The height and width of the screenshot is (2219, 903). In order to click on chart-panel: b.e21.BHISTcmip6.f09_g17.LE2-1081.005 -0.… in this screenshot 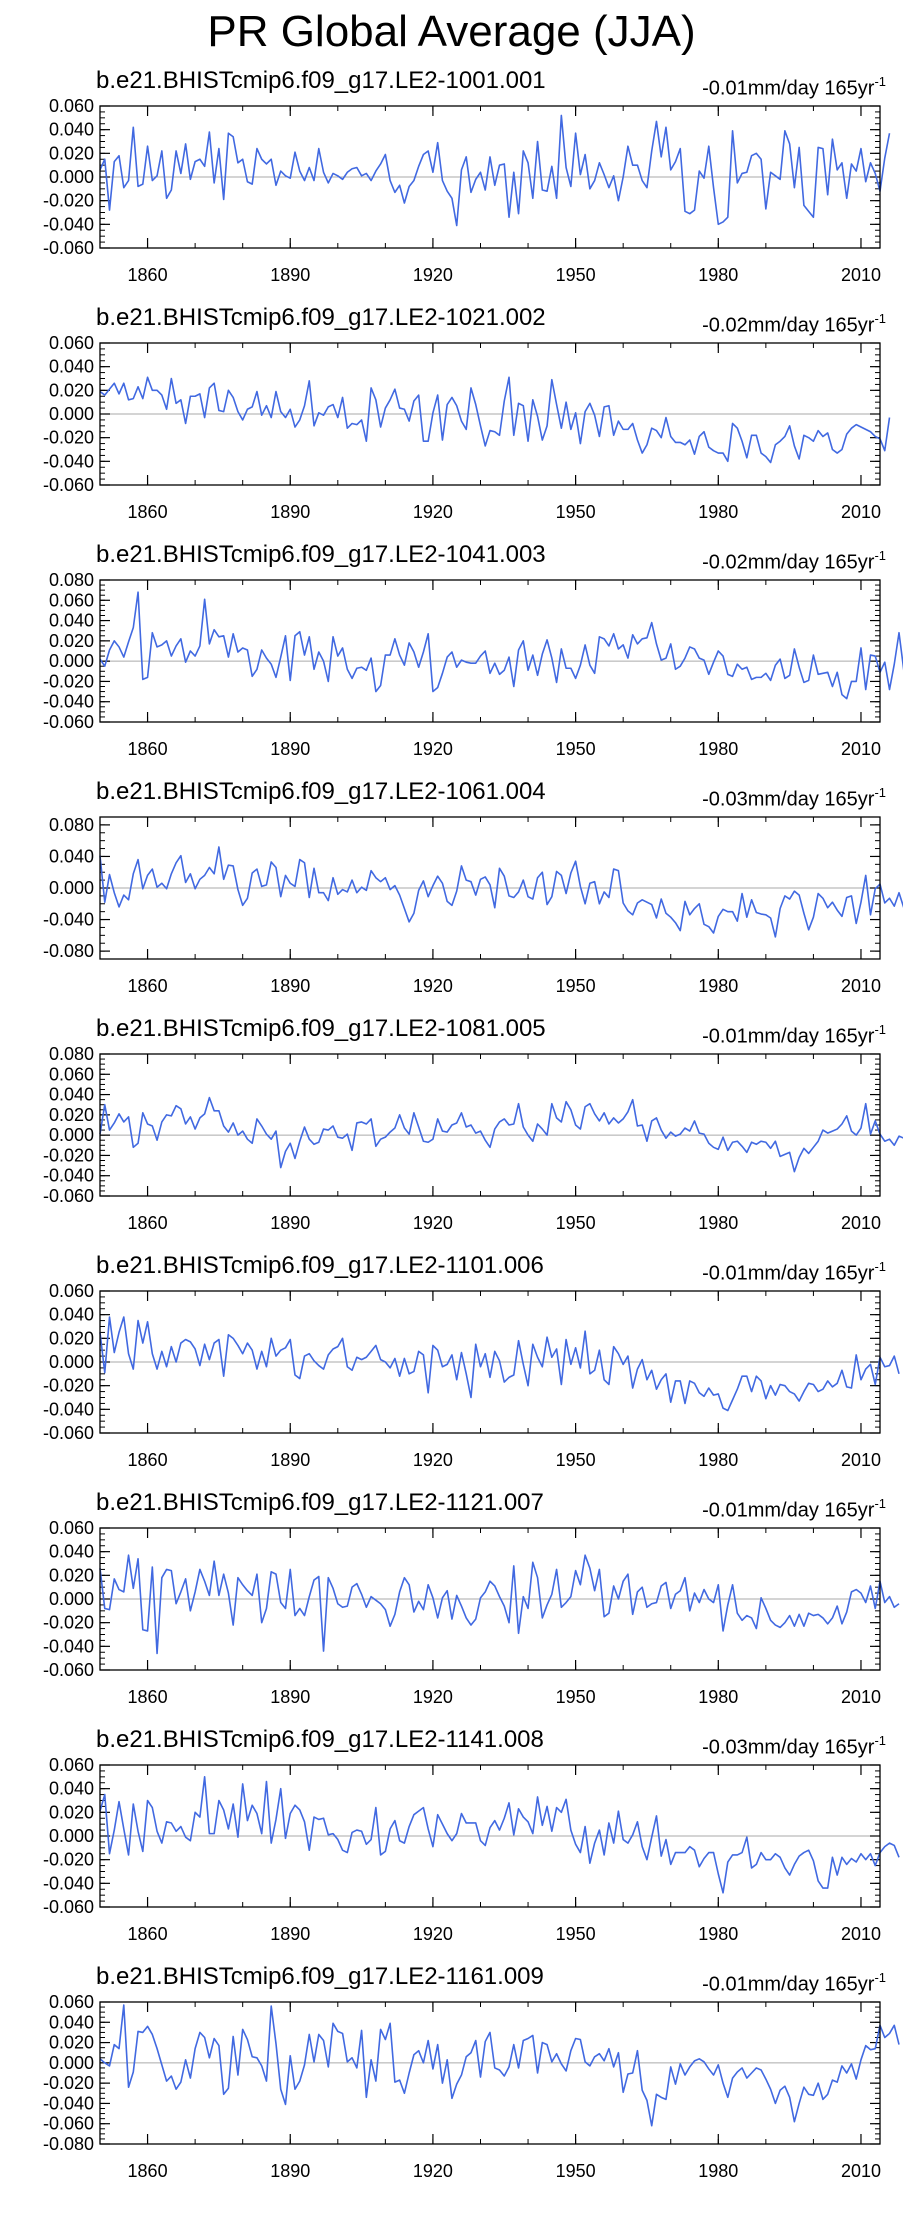, I will do `click(451, 1127)`.